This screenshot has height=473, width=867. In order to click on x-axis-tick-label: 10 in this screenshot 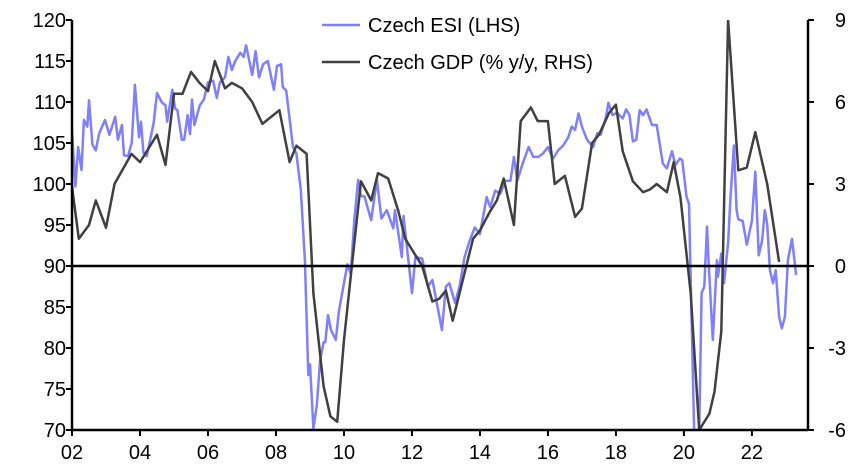, I will do `click(344, 453)`.